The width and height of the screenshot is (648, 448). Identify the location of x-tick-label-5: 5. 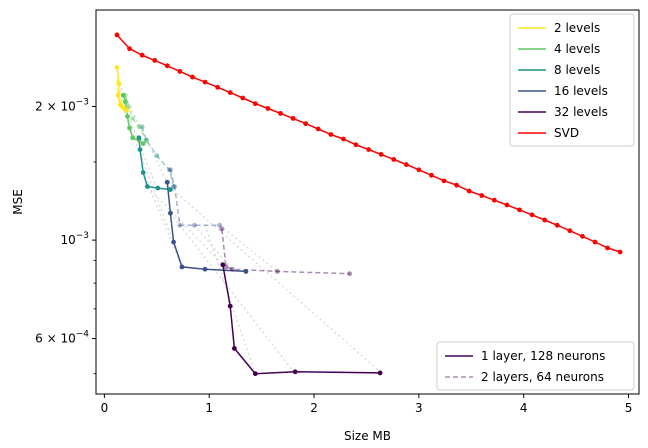
(629, 408).